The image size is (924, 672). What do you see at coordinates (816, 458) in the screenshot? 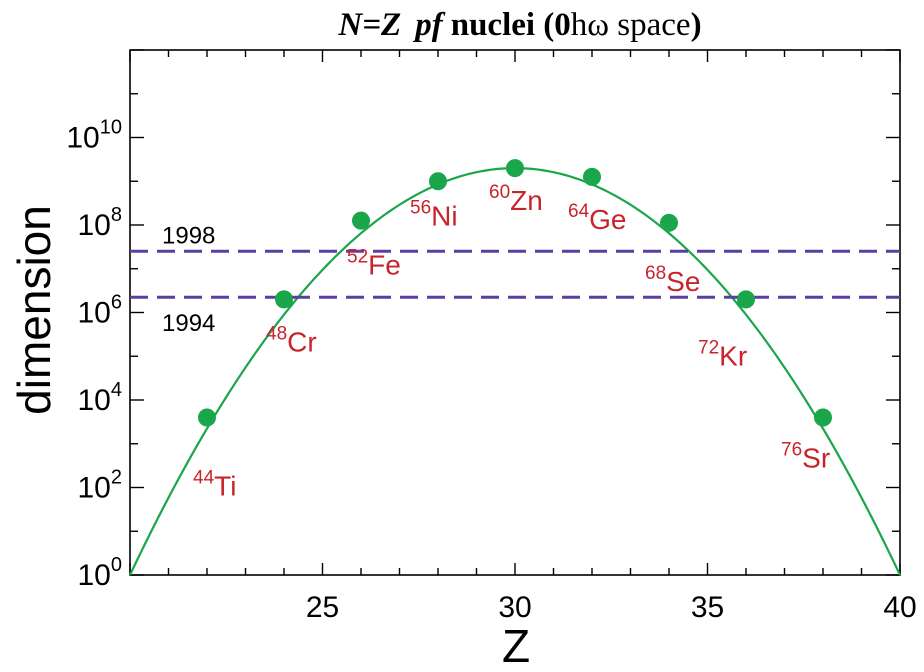
I see `label-element: Sr` at bounding box center [816, 458].